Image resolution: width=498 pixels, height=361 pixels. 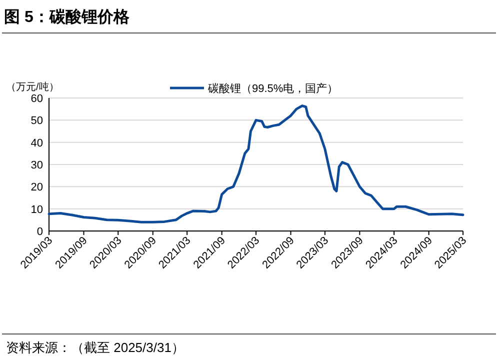 I want to click on chart-title: 图 5：碳酸锂价格, so click(x=67, y=17).